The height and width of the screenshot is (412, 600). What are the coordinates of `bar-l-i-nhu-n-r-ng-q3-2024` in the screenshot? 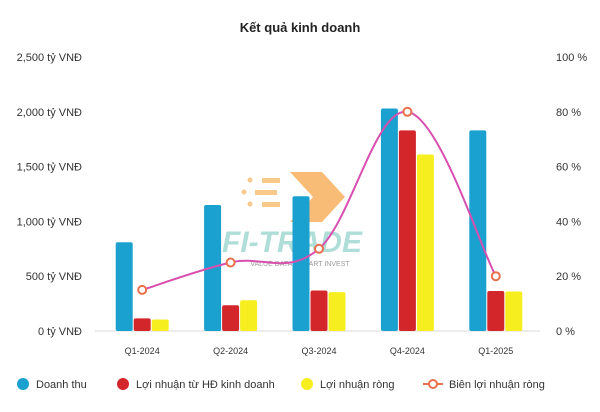 It's located at (337, 311).